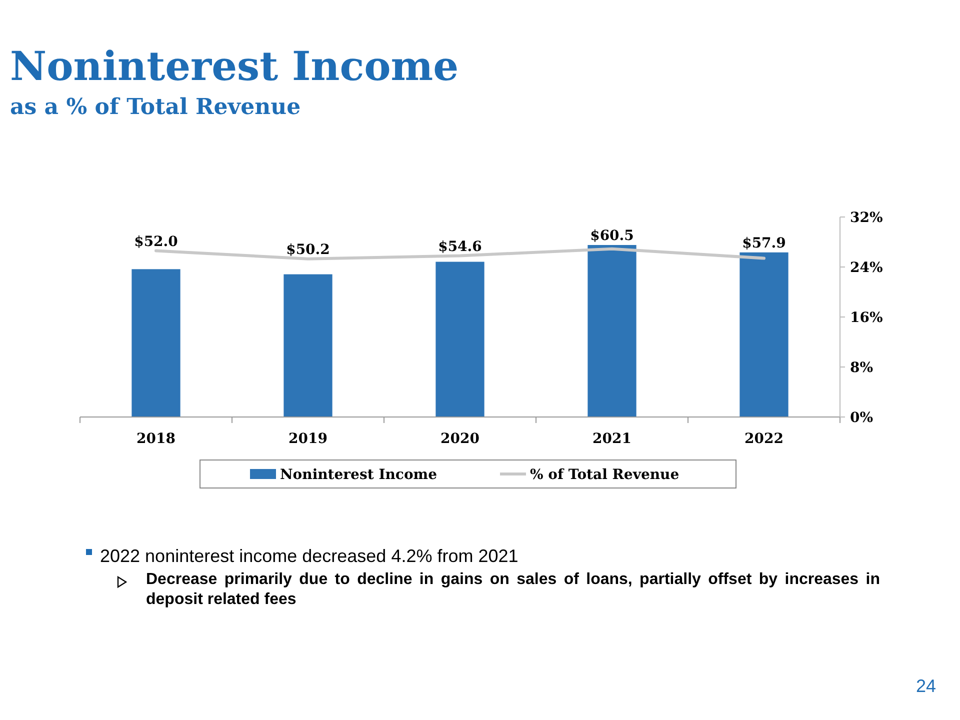 The image size is (960, 720). What do you see at coordinates (156, 242) in the screenshot?
I see `data-label: $52.0` at bounding box center [156, 242].